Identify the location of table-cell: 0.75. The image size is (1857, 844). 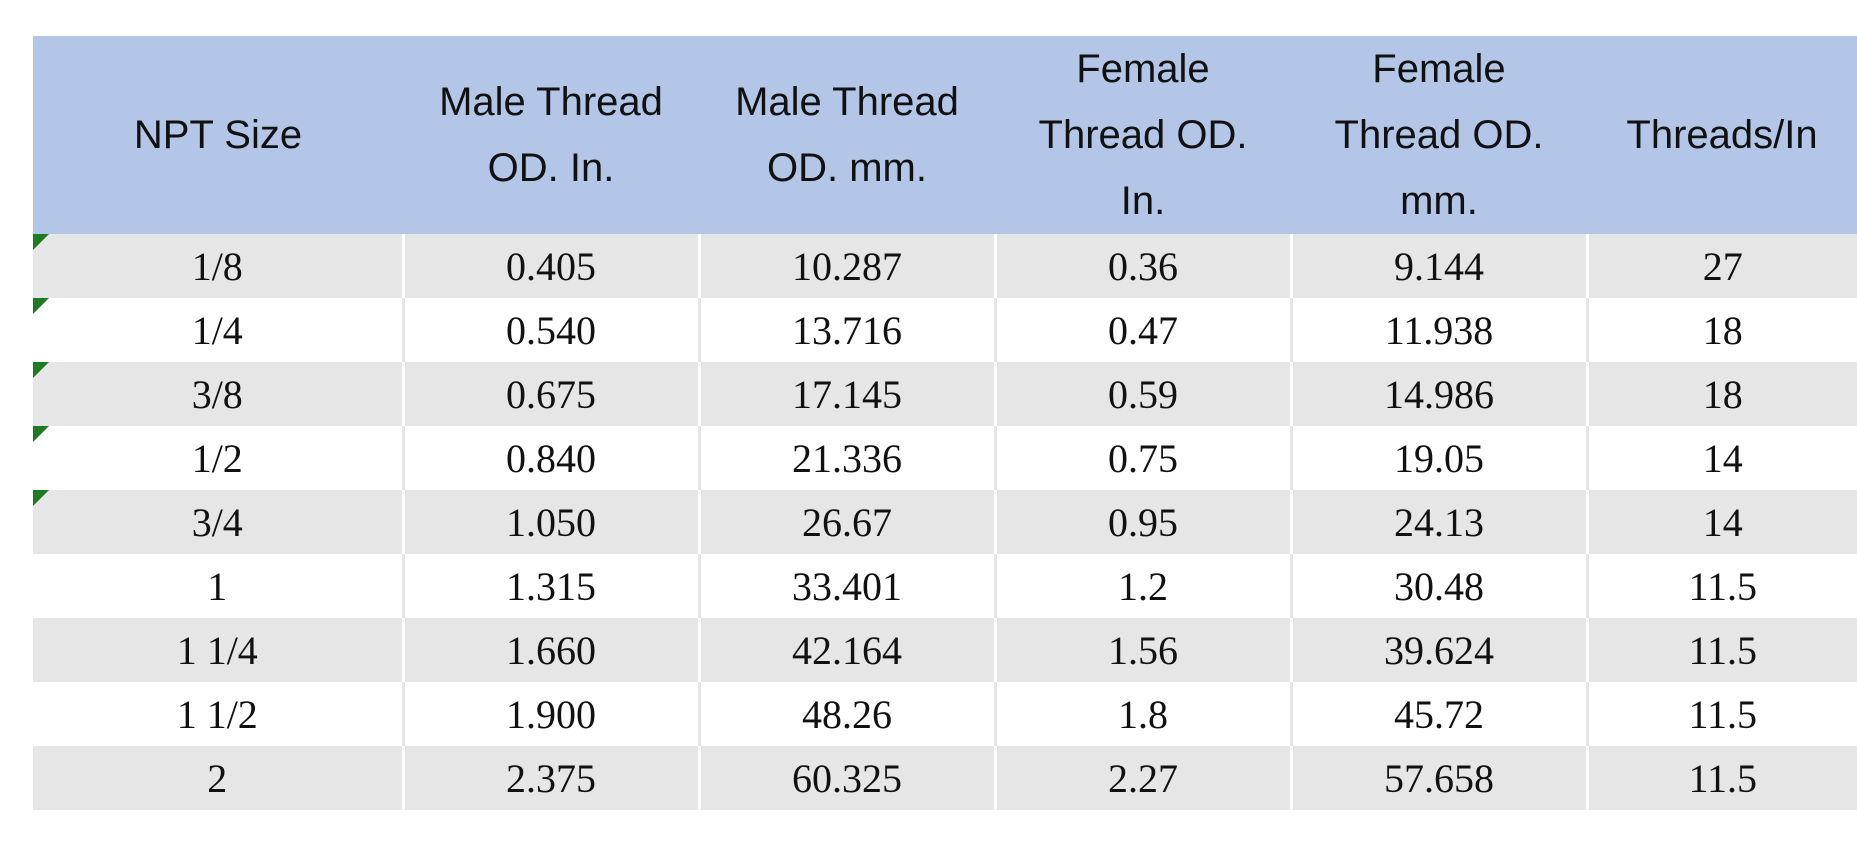
(1142, 458).